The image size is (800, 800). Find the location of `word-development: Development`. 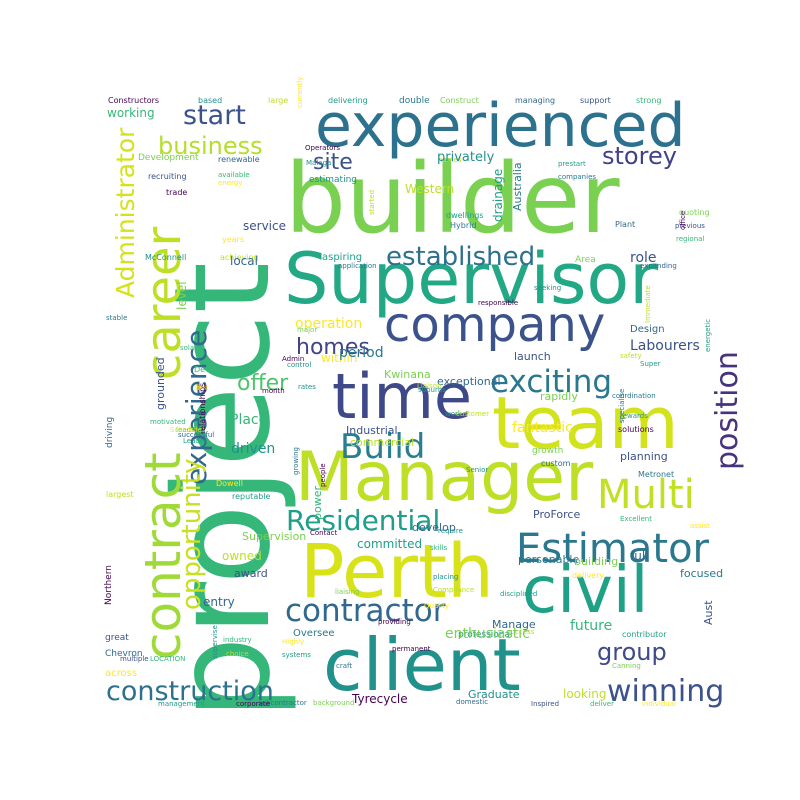

word-development: Development is located at coordinates (168, 158).